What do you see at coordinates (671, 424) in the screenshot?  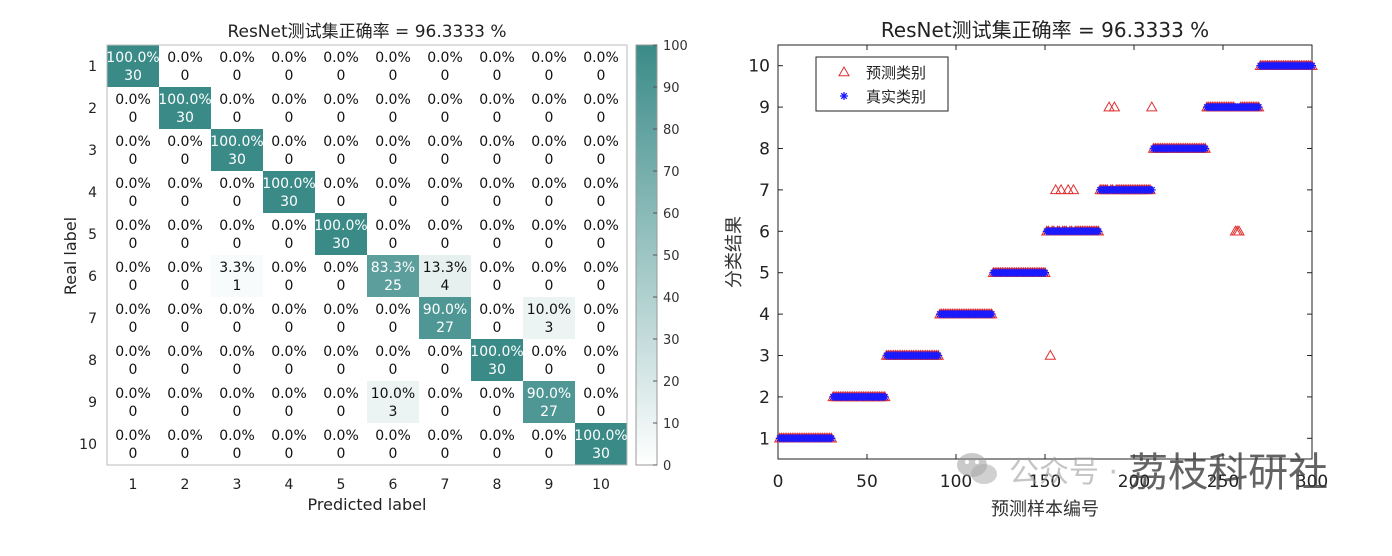 I see `cm-colorbar-tick-label: 10` at bounding box center [671, 424].